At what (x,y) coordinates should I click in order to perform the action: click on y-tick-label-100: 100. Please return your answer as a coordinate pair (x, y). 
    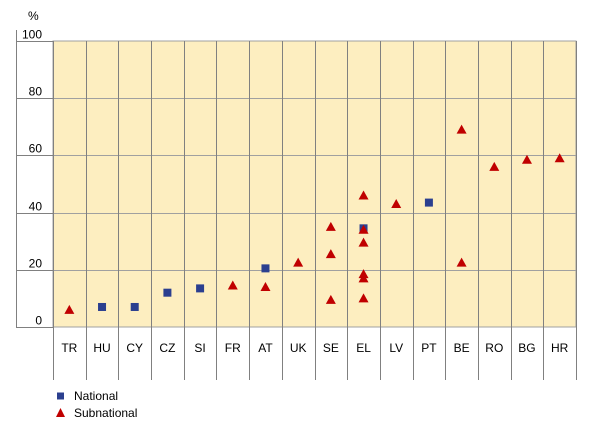
    Looking at the image, I should click on (32, 35).